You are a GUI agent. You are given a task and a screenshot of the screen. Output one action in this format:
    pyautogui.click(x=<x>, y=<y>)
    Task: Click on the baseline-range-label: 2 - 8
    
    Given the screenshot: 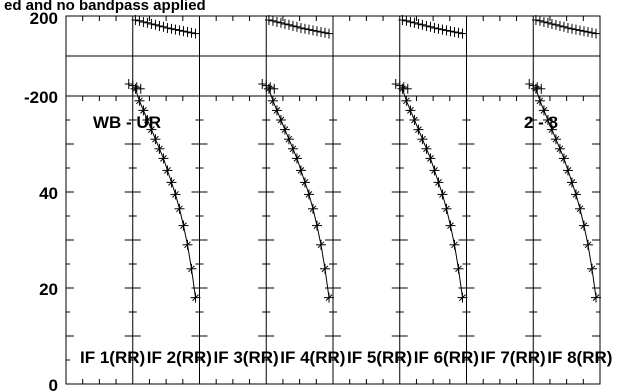 What is the action you would take?
    pyautogui.click(x=541, y=122)
    